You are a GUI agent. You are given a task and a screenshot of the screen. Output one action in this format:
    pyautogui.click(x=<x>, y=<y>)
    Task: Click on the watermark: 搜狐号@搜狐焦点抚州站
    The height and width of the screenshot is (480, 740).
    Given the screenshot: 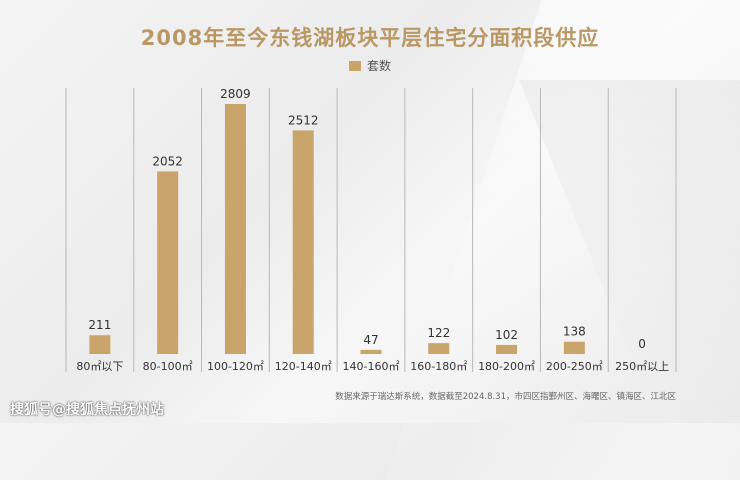 What is the action you would take?
    pyautogui.click(x=87, y=410)
    